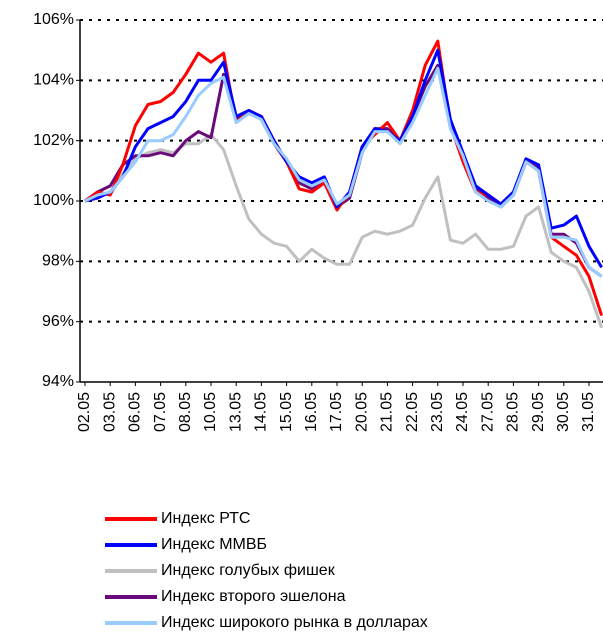  What do you see at coordinates (205, 518) in the screenshot?
I see `legend-label: Индекс РТС` at bounding box center [205, 518].